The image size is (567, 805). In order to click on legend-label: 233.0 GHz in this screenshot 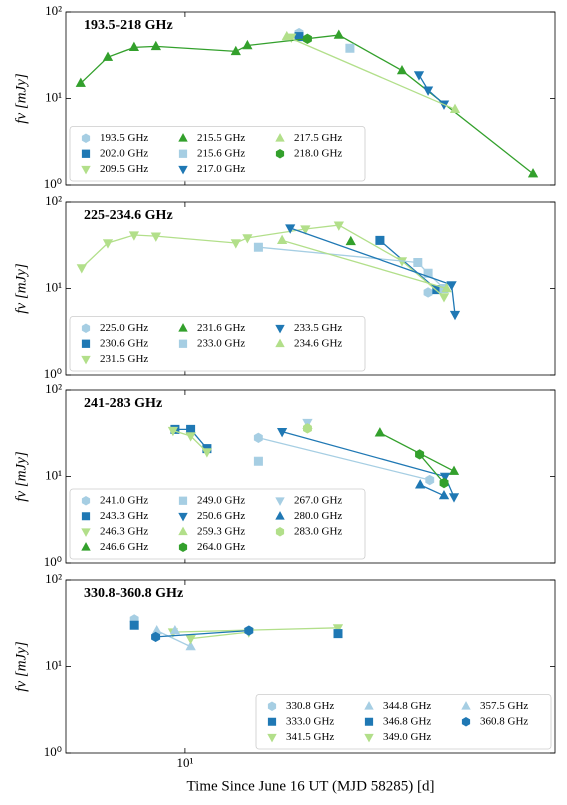, I will do `click(221, 343)`.